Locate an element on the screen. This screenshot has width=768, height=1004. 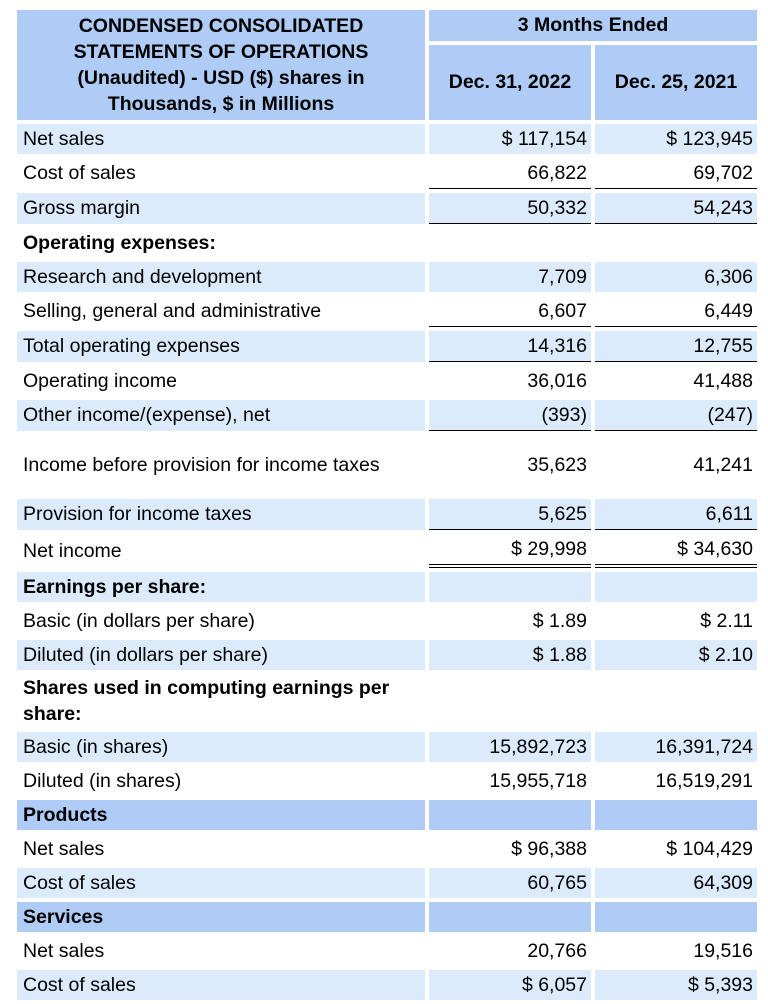
table-row: Cost of sales $ 6,057 $ 5,393 is located at coordinates (387, 985).